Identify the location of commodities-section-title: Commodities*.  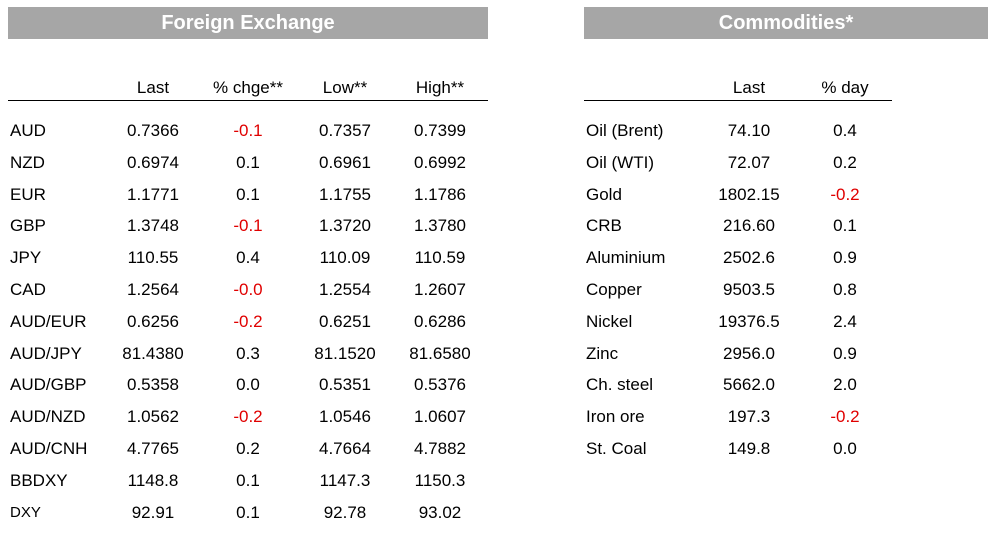
(786, 23).